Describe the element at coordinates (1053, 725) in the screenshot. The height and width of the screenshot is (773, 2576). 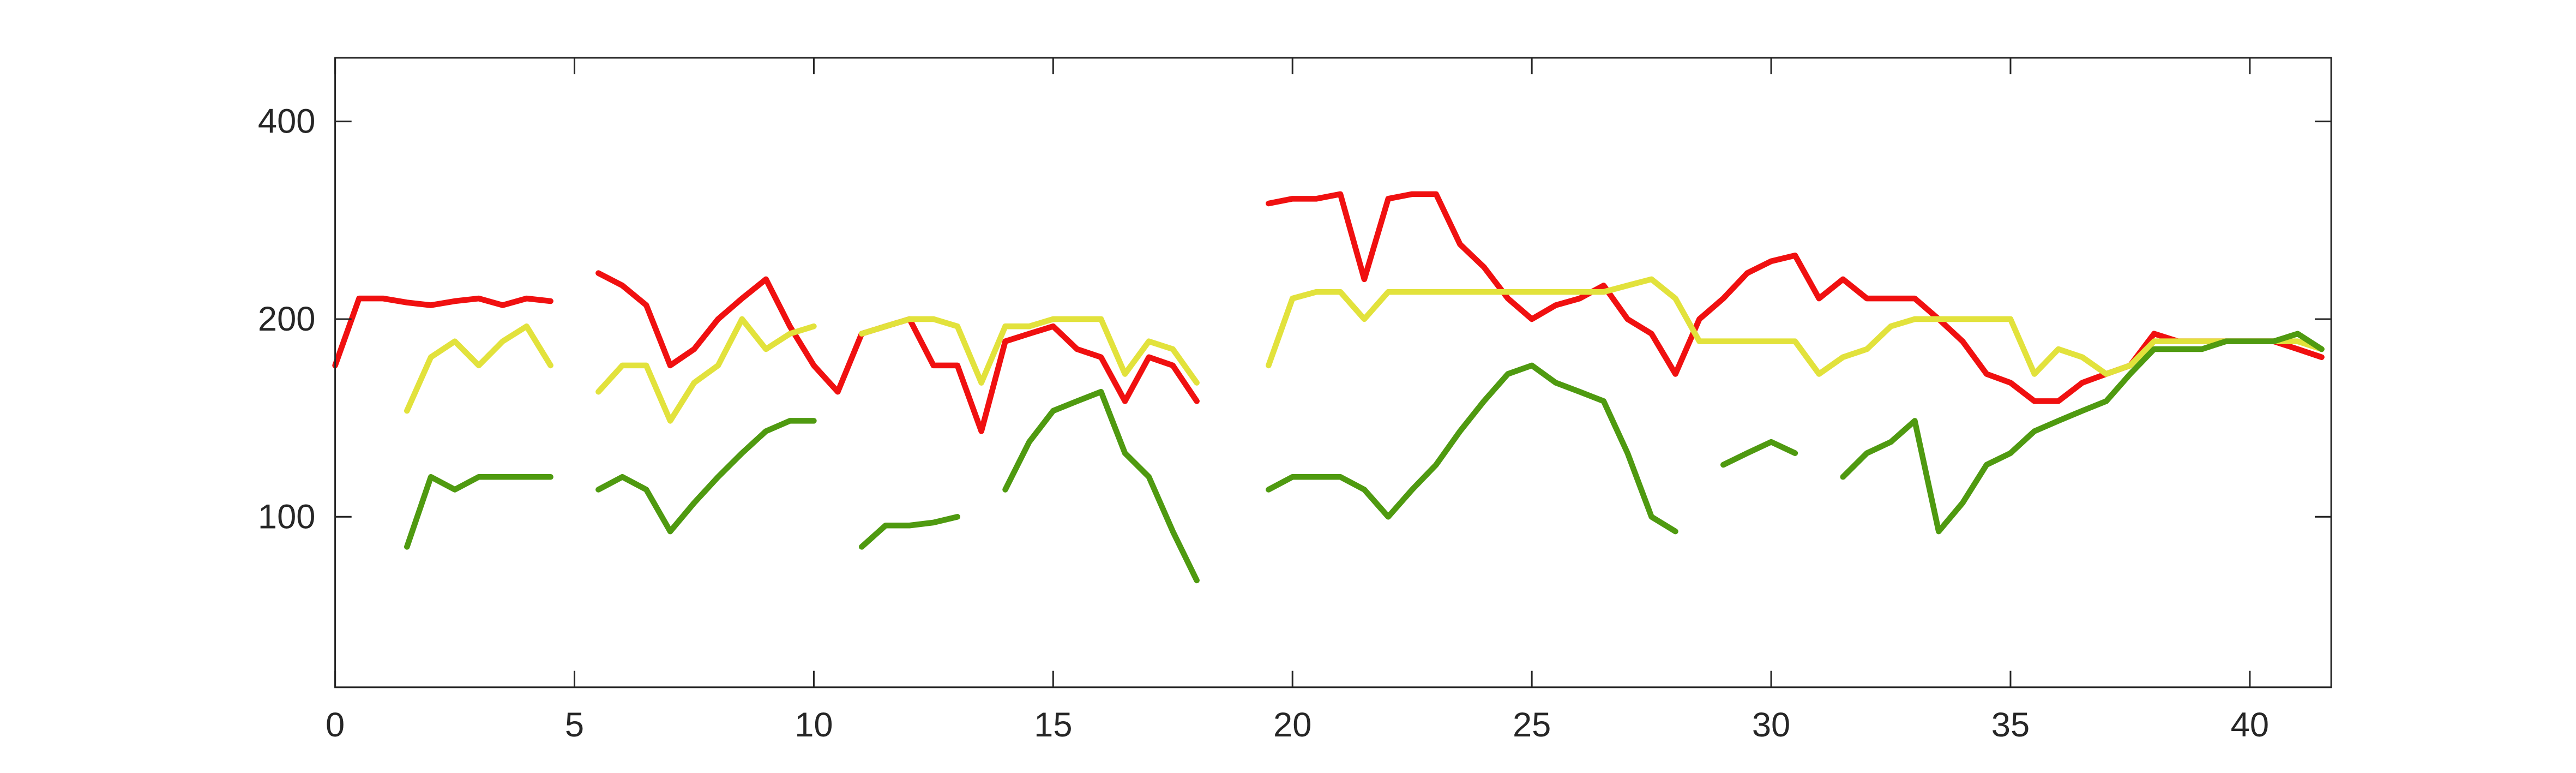
I see `x-tick-label: 15` at that location.